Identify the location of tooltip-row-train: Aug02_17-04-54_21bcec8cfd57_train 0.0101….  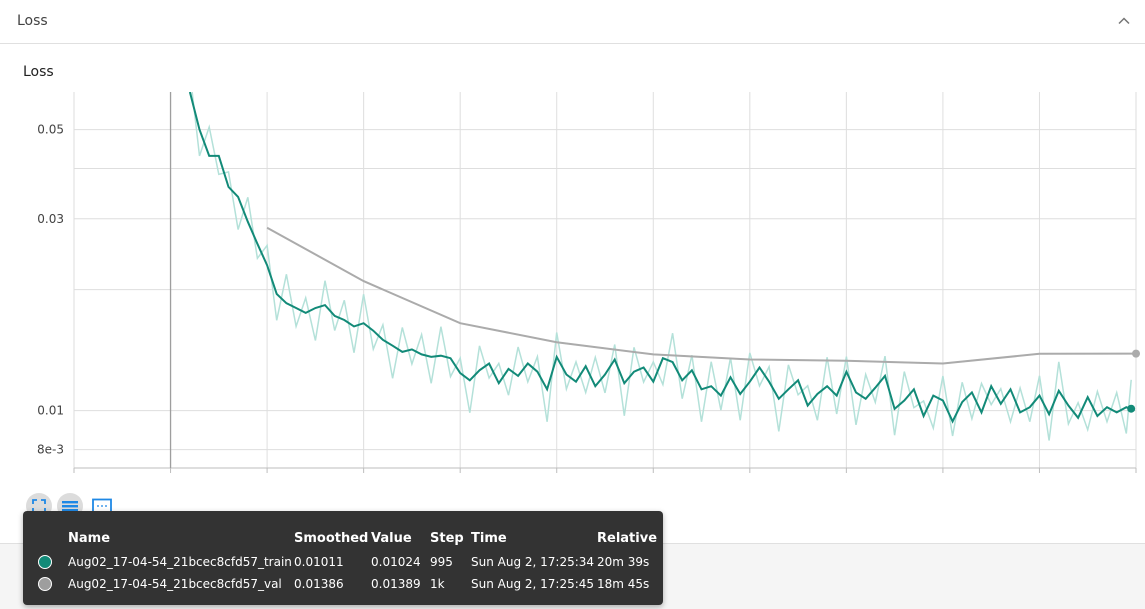
(340, 562).